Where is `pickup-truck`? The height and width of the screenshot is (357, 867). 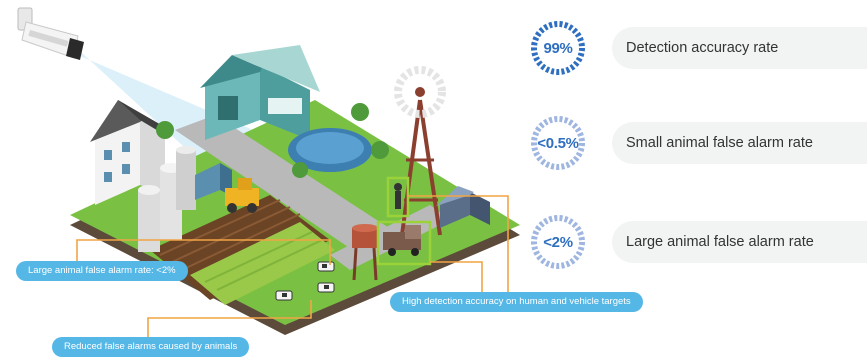
pickup-truck is located at coordinates (402, 240).